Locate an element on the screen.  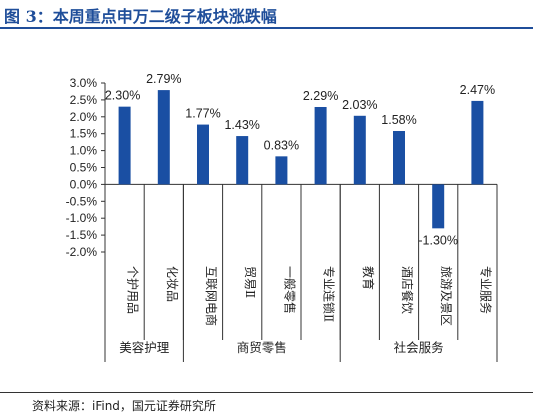
data-label: 2.29% is located at coordinates (320, 96).